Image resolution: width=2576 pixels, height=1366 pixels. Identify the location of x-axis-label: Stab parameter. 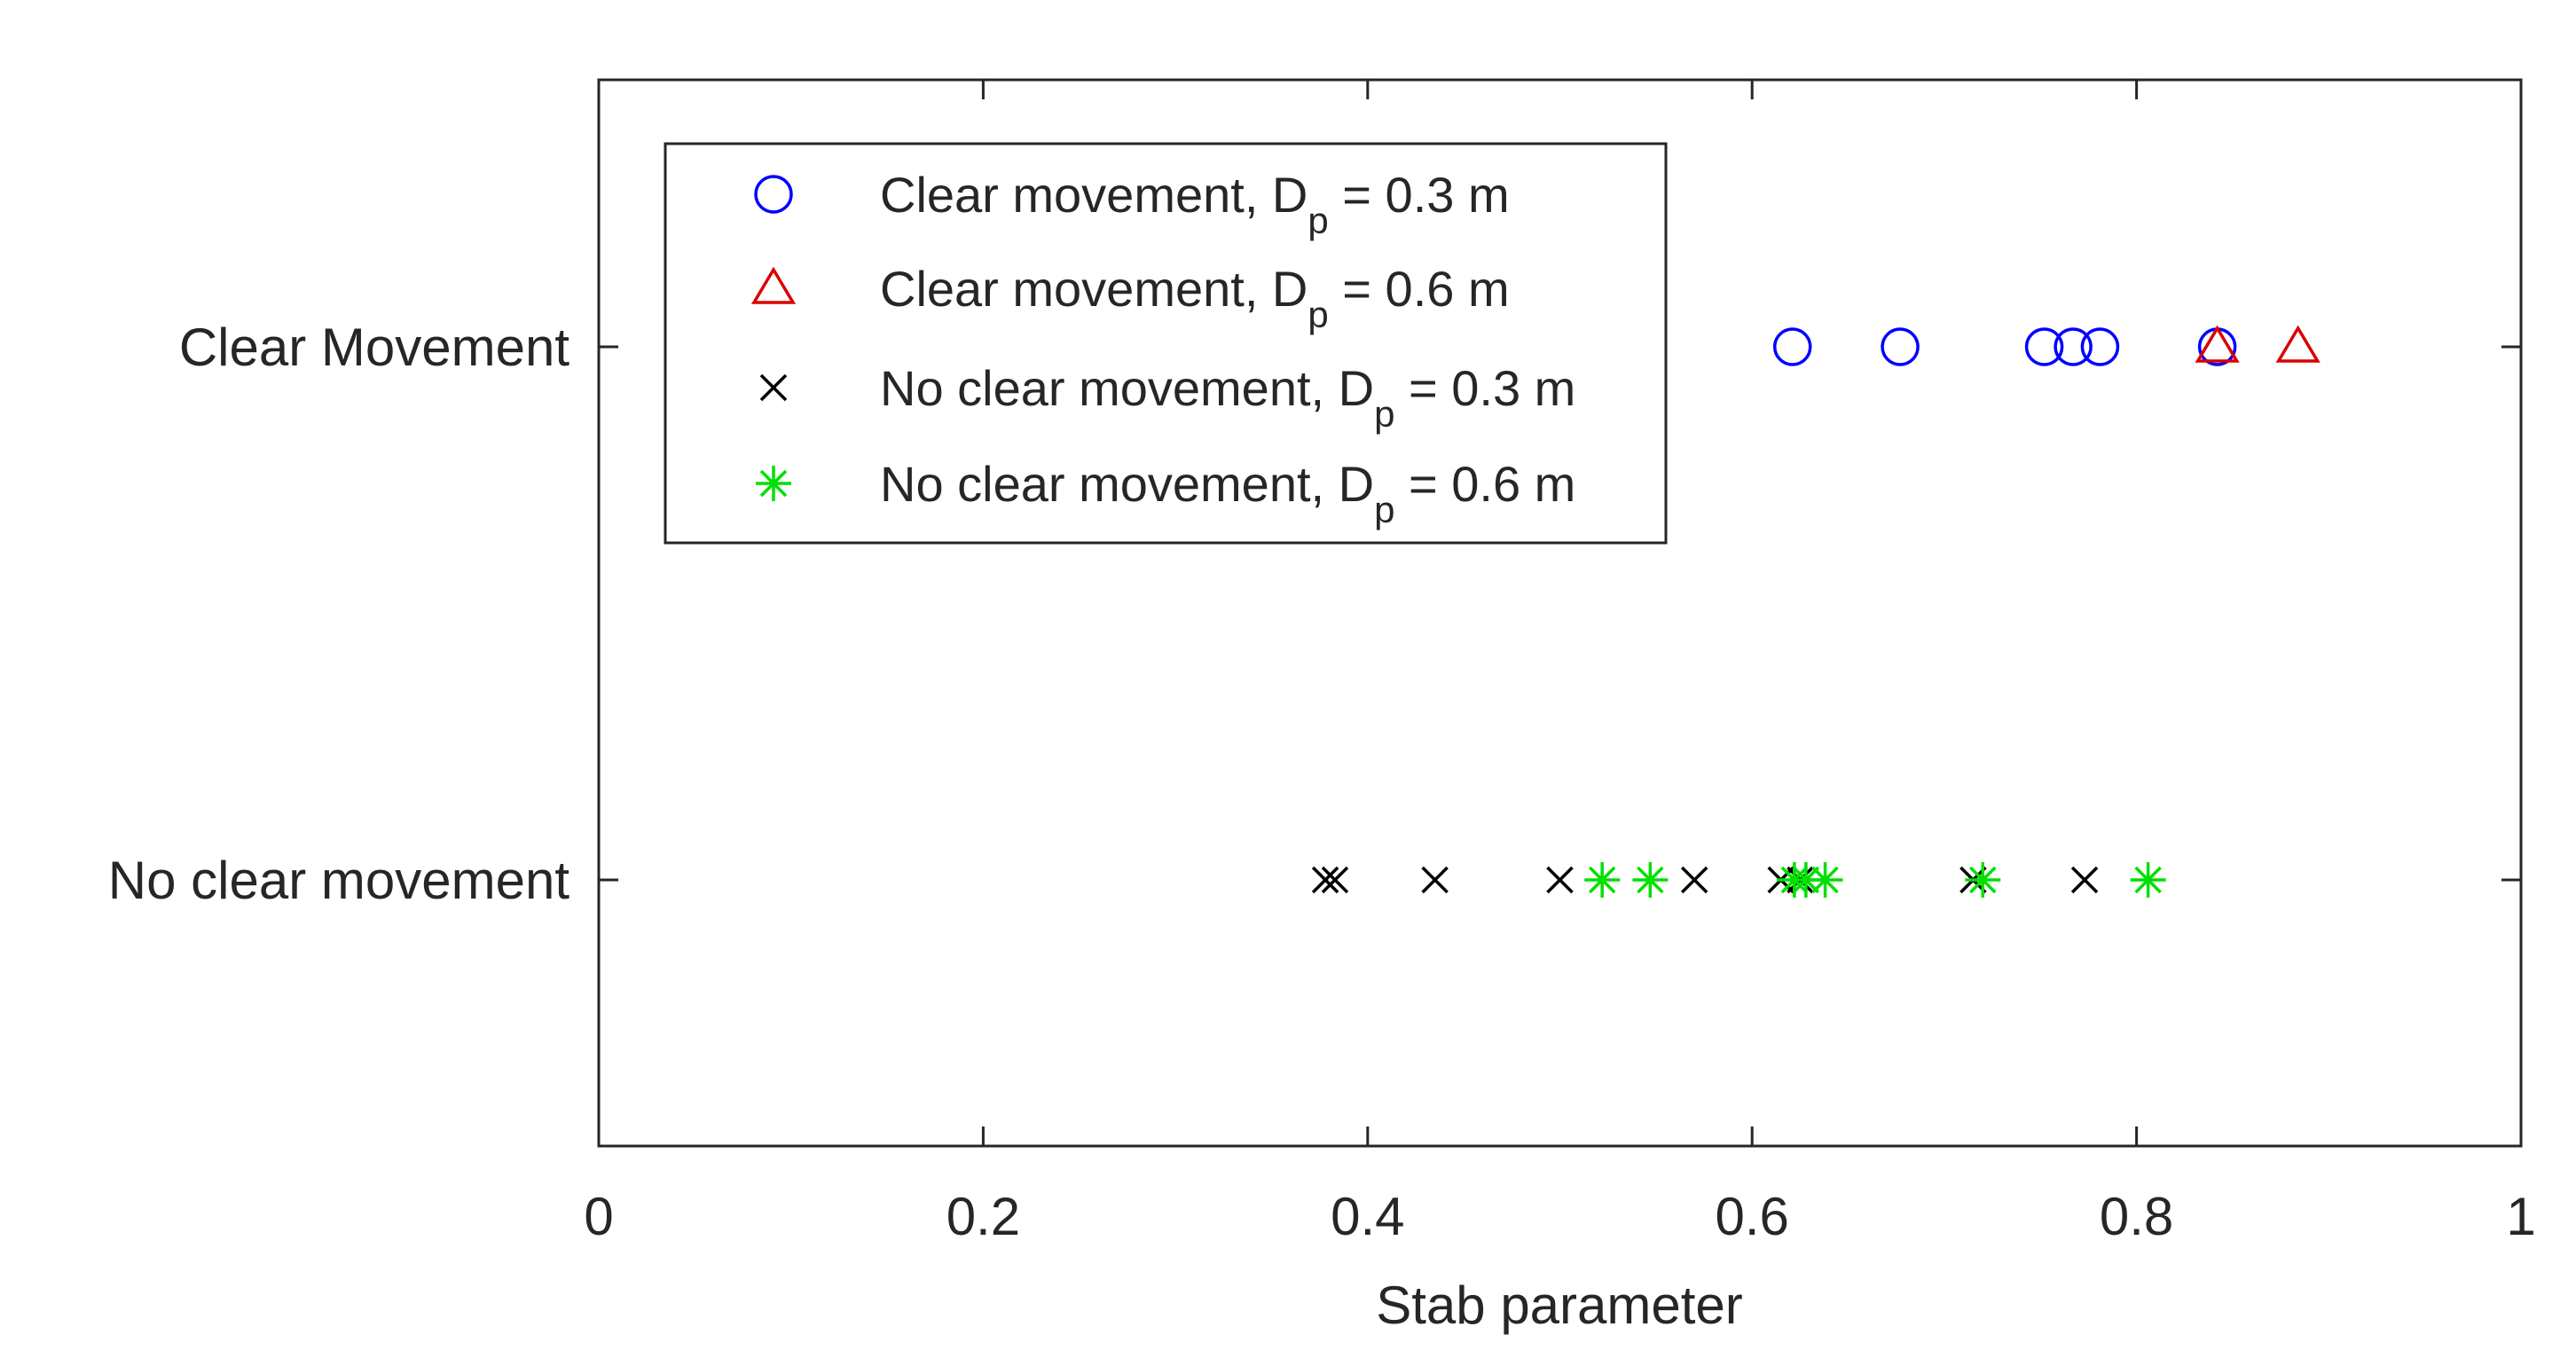
(1559, 1305).